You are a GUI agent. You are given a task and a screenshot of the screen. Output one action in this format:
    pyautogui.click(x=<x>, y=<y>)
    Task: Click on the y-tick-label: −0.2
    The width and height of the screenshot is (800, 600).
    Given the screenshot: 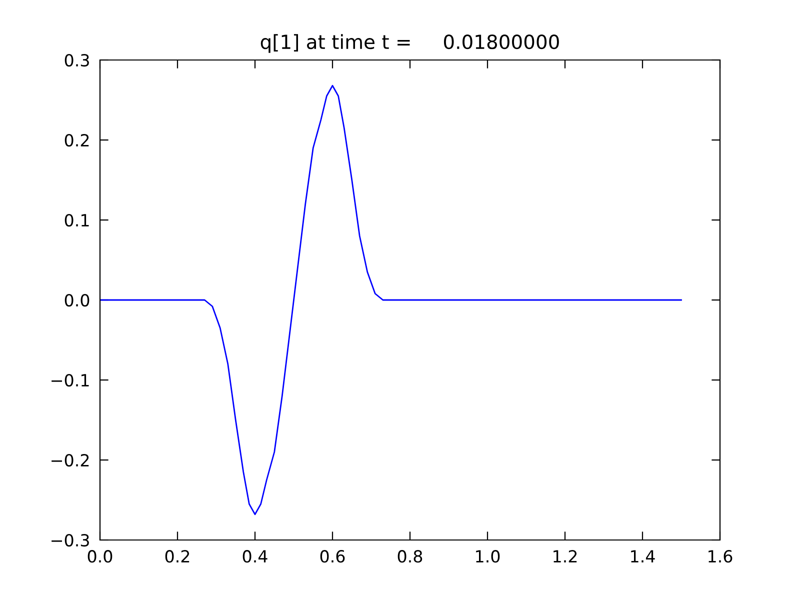 What is the action you would take?
    pyautogui.click(x=70, y=460)
    